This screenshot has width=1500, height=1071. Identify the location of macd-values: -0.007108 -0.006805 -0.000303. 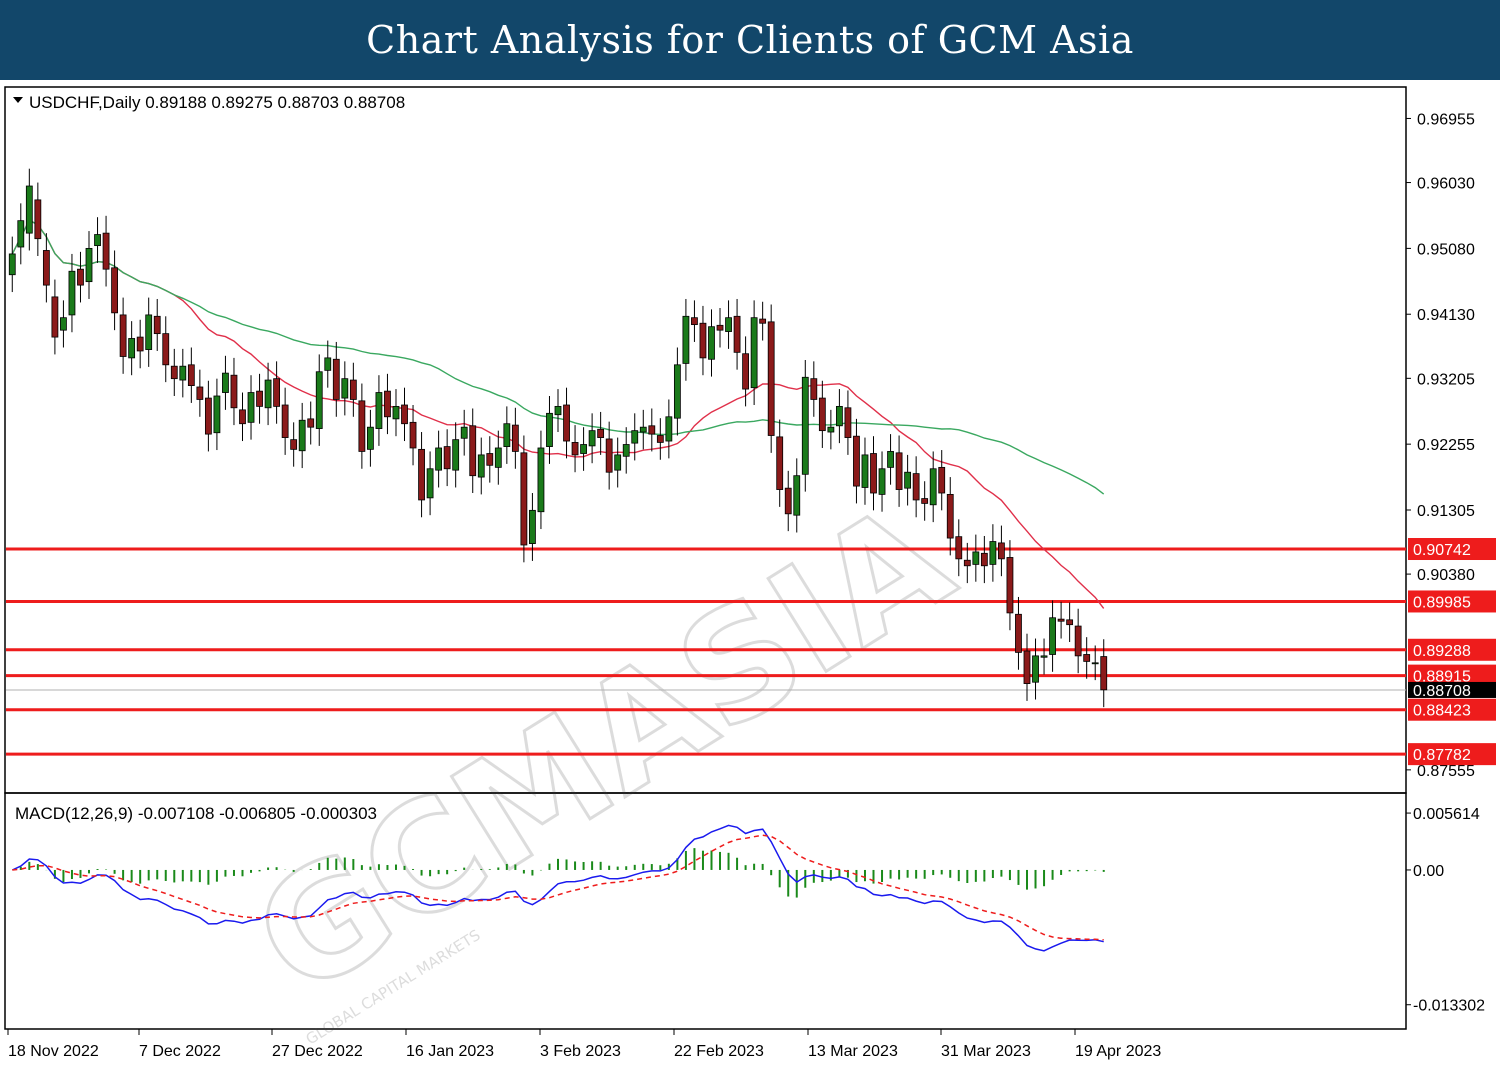
(257, 813).